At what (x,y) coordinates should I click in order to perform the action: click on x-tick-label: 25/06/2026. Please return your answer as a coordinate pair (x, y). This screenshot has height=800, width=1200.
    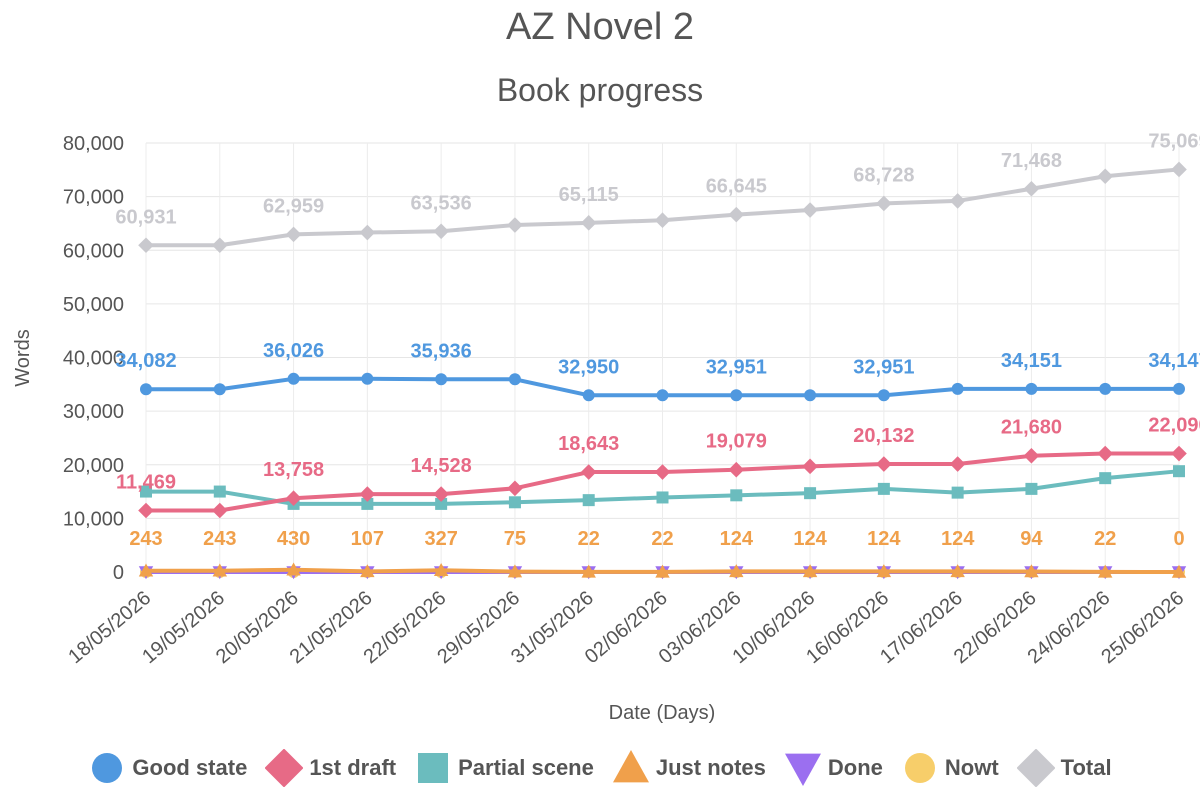
    Looking at the image, I should click on (1142, 627).